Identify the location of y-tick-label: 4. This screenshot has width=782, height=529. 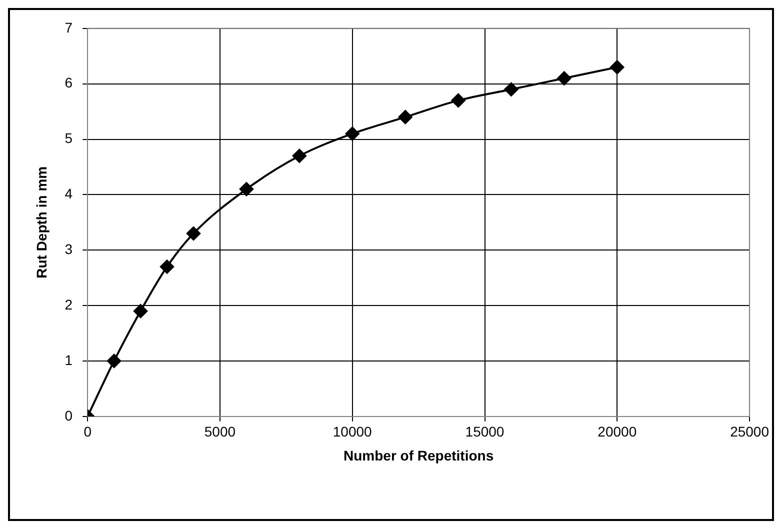
(68, 194).